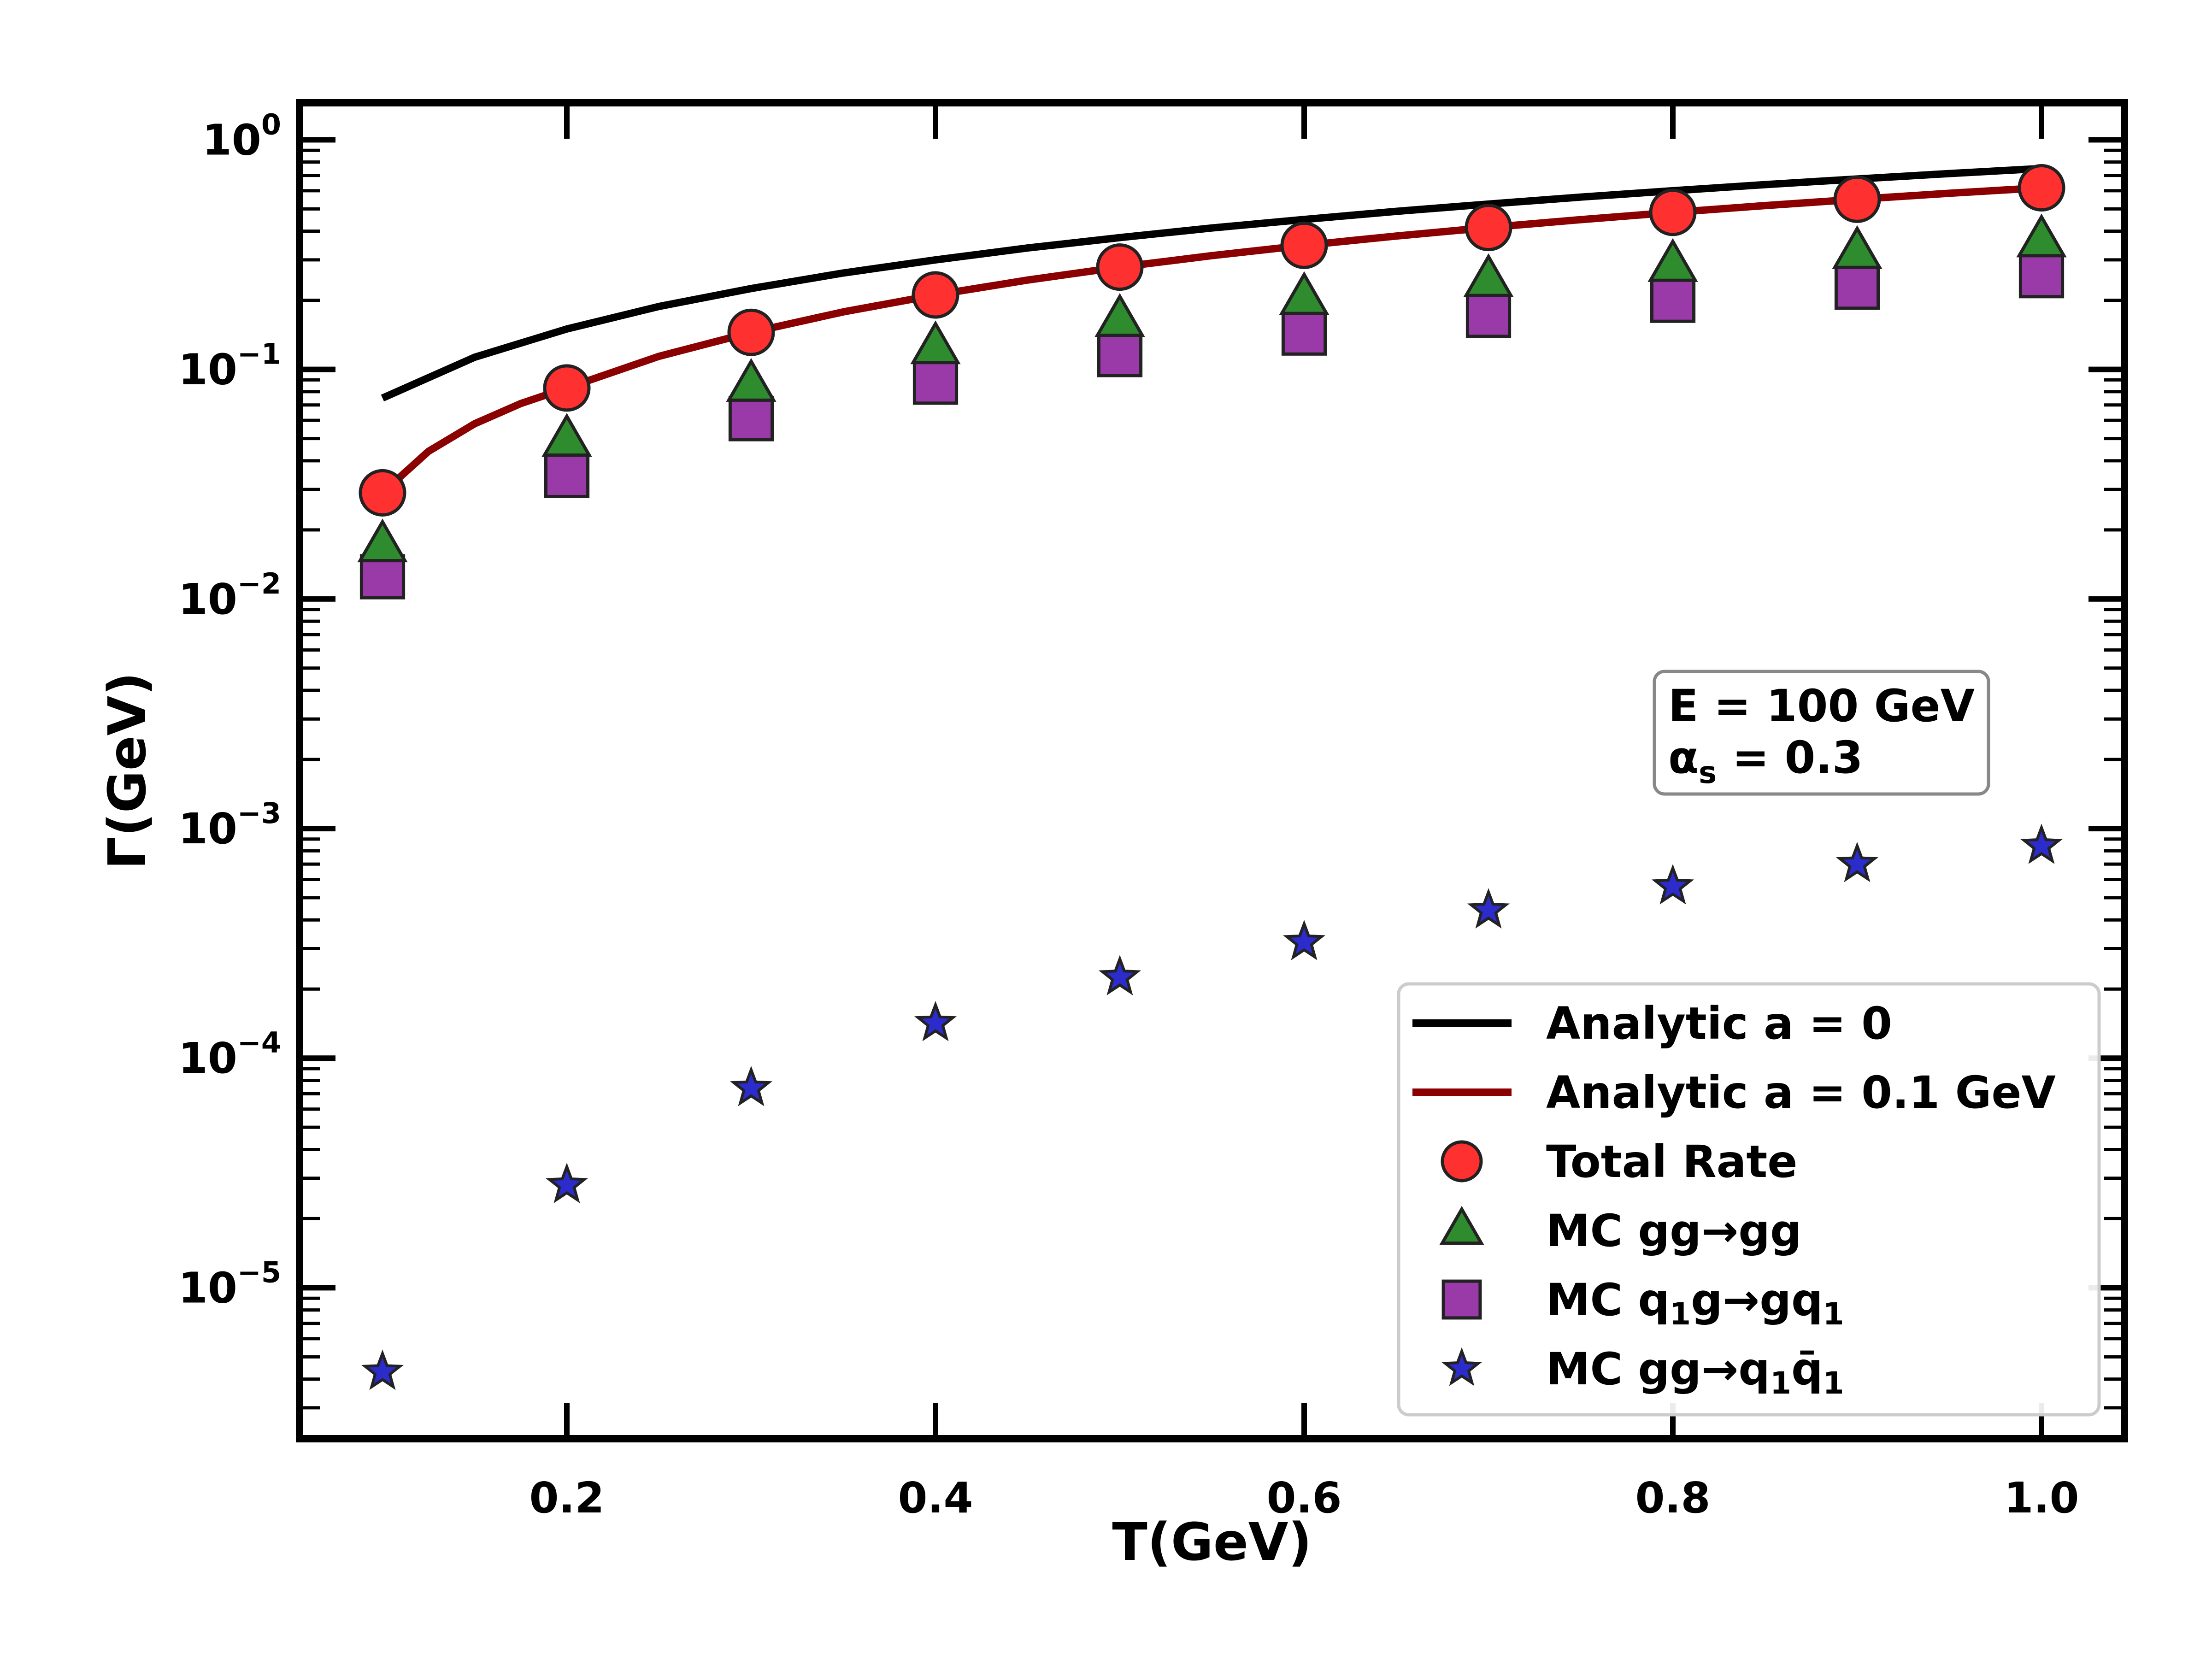 The image size is (2212, 1659). Describe the element at coordinates (1304, 1498) in the screenshot. I see `x-tick-label: 0.6` at that location.